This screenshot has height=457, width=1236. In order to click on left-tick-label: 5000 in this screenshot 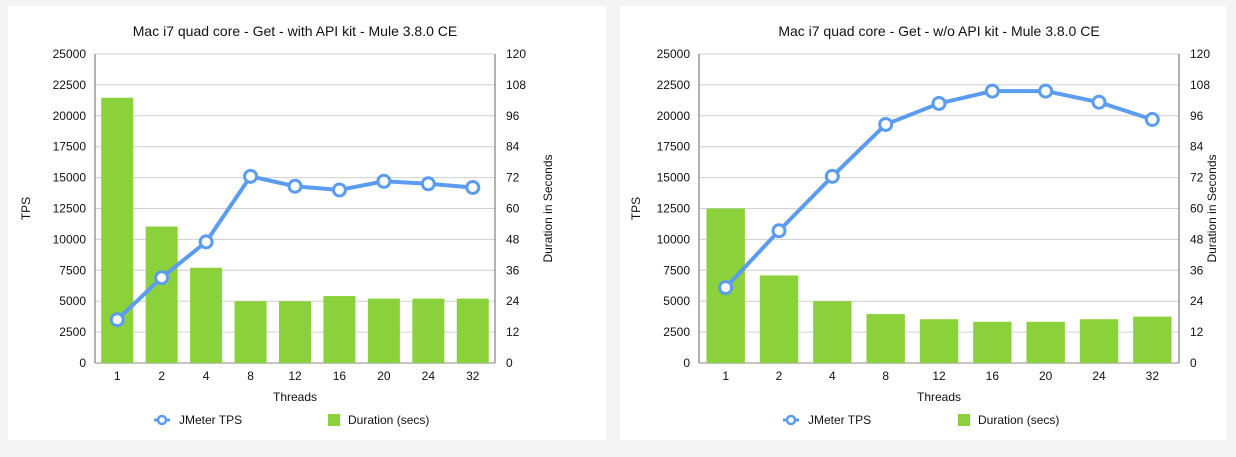, I will do `click(72, 301)`.